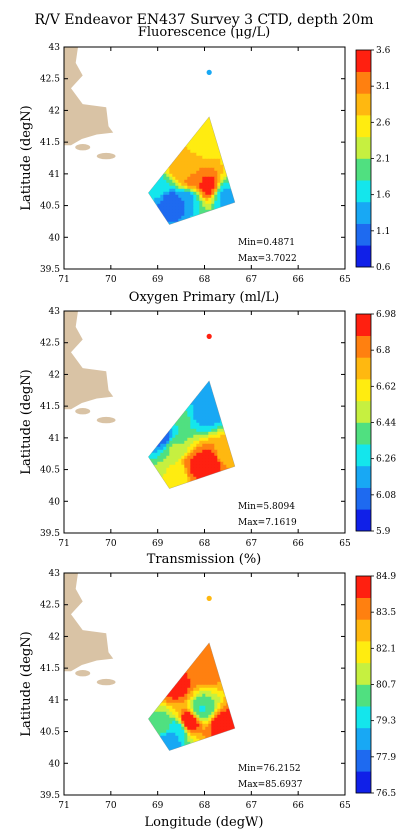 The image size is (409, 831). Describe the element at coordinates (363, 256) in the screenshot. I see `colorbar-swatch` at that location.